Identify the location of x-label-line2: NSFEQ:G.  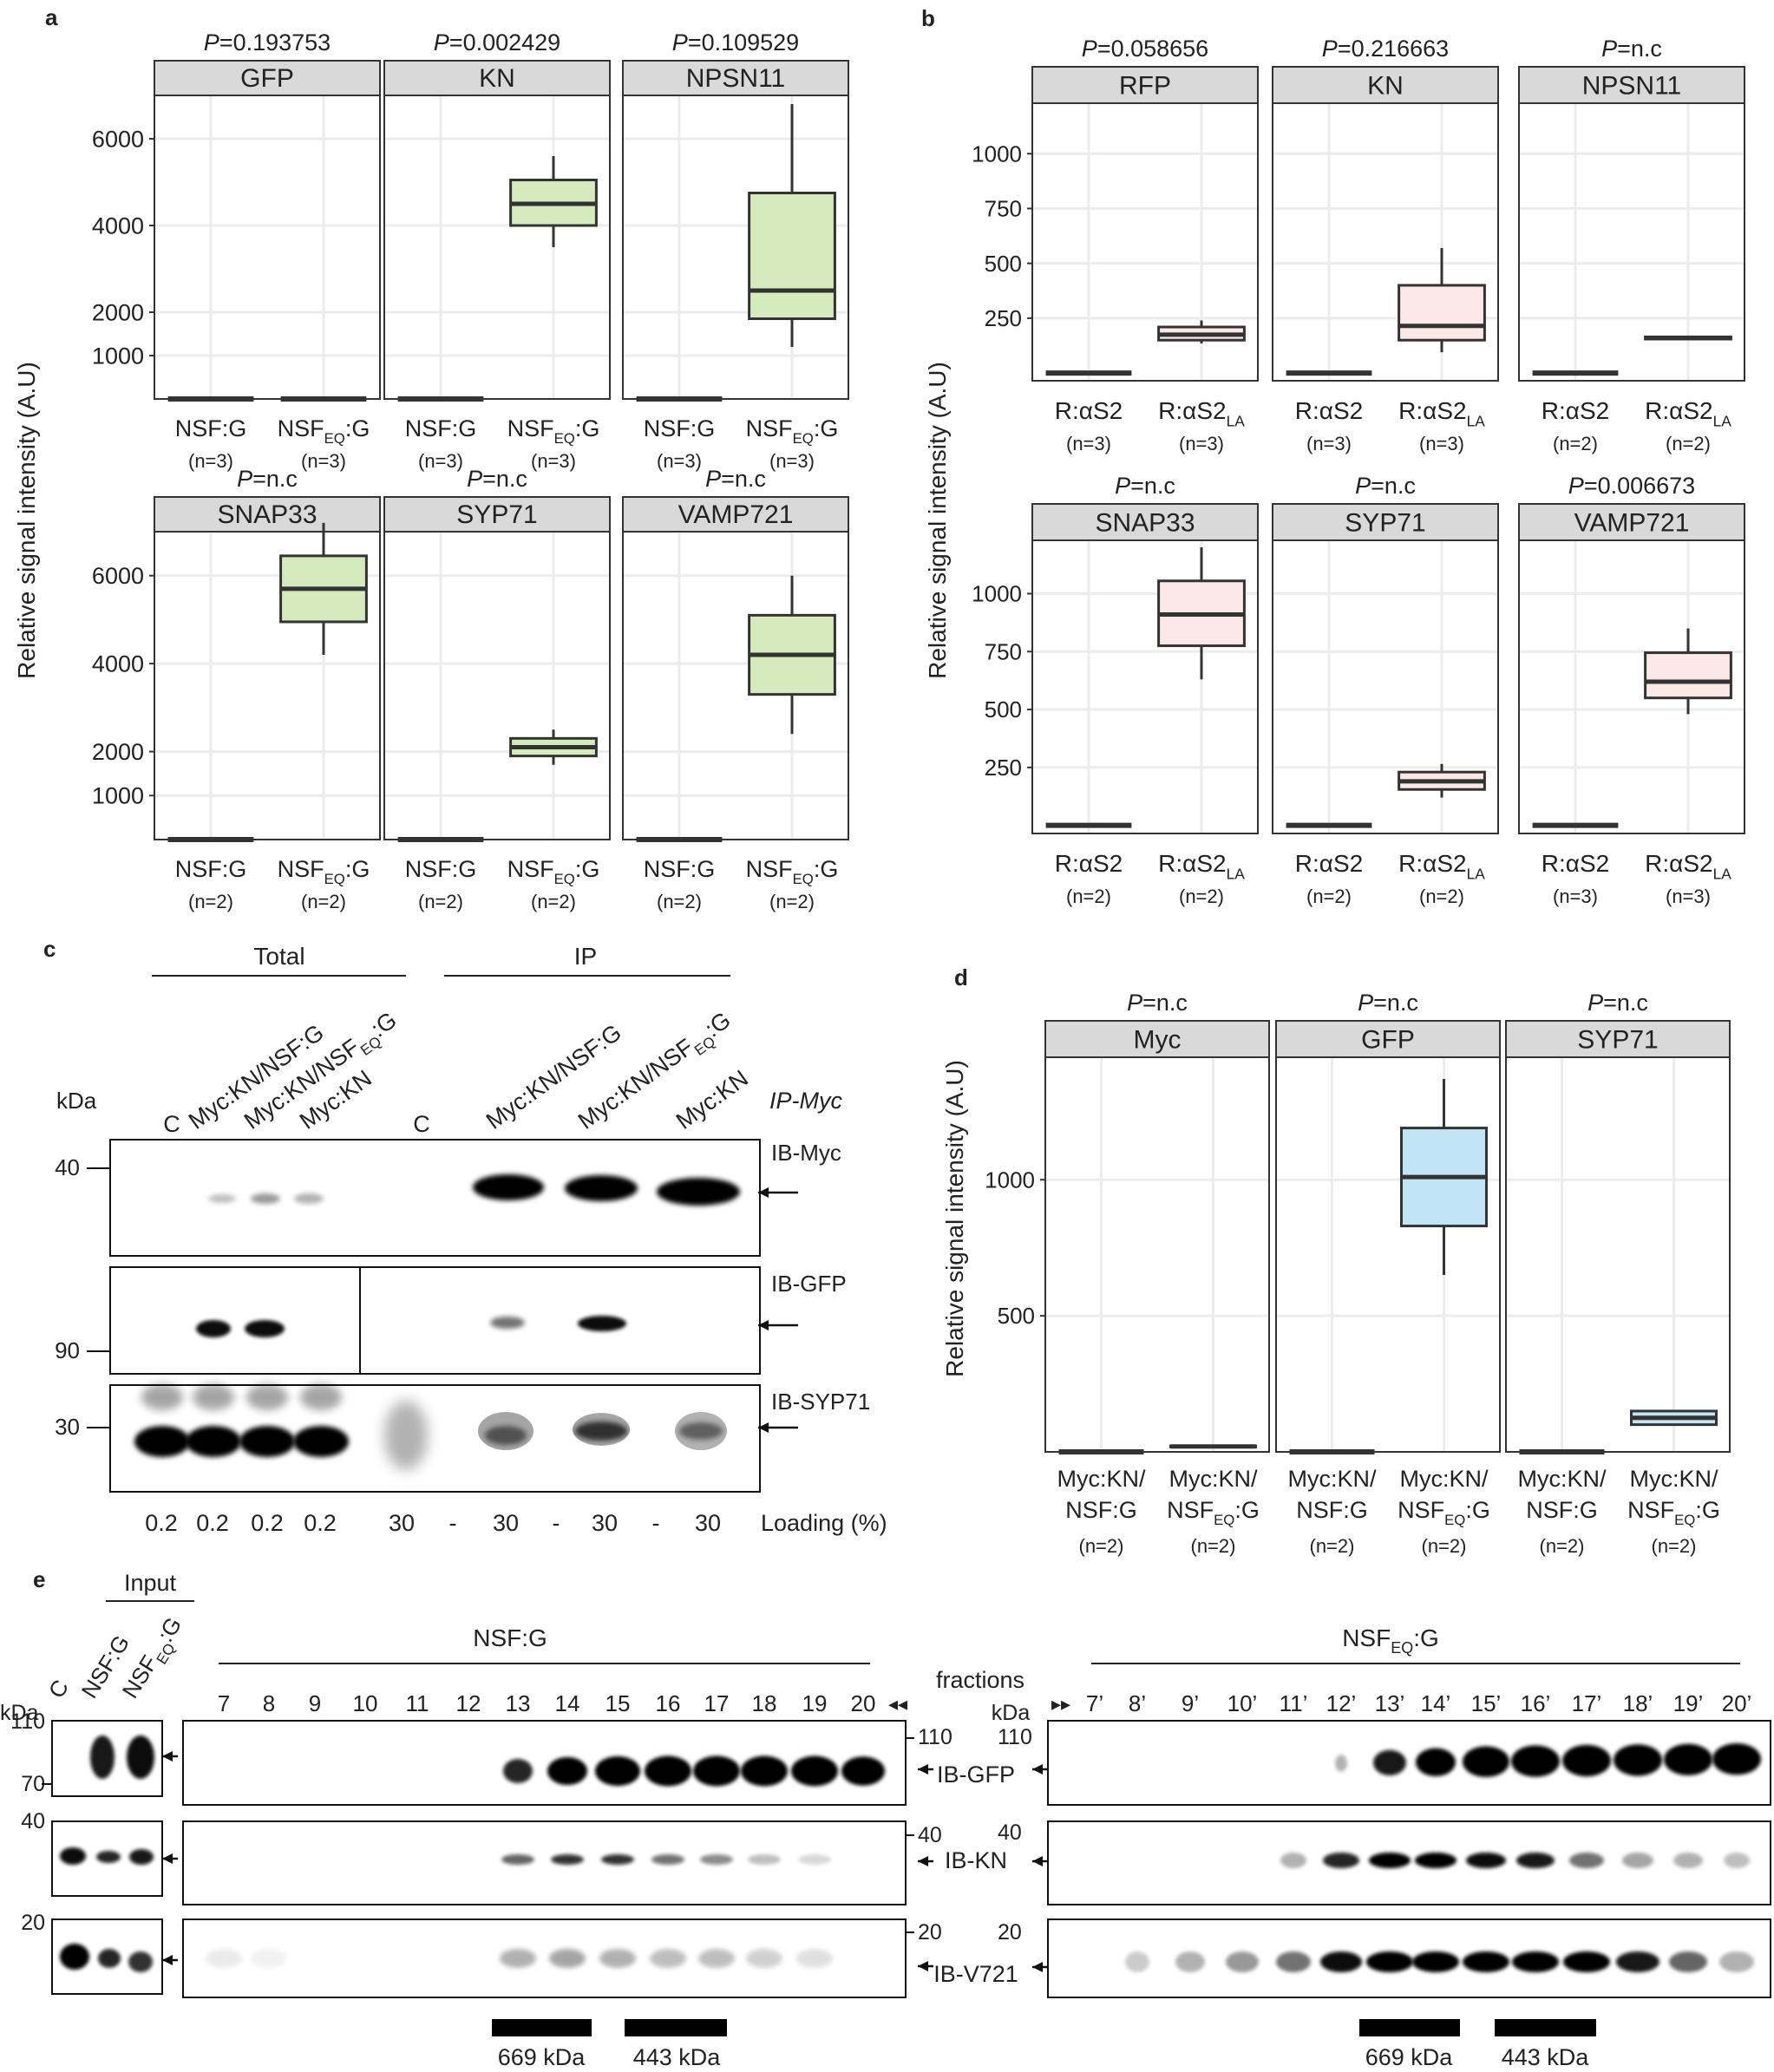
(1213, 1513).